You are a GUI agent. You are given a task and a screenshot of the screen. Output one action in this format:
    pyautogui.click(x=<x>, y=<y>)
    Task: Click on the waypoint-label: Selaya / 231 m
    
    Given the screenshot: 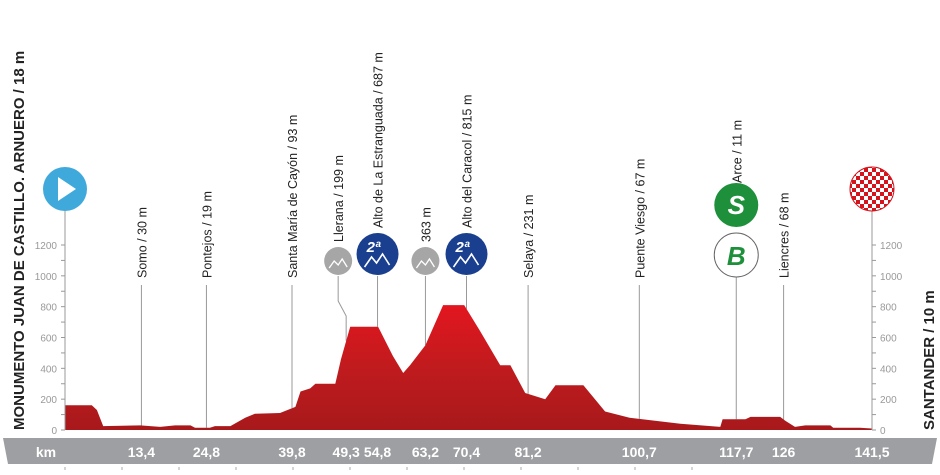 What is the action you would take?
    pyautogui.click(x=529, y=236)
    